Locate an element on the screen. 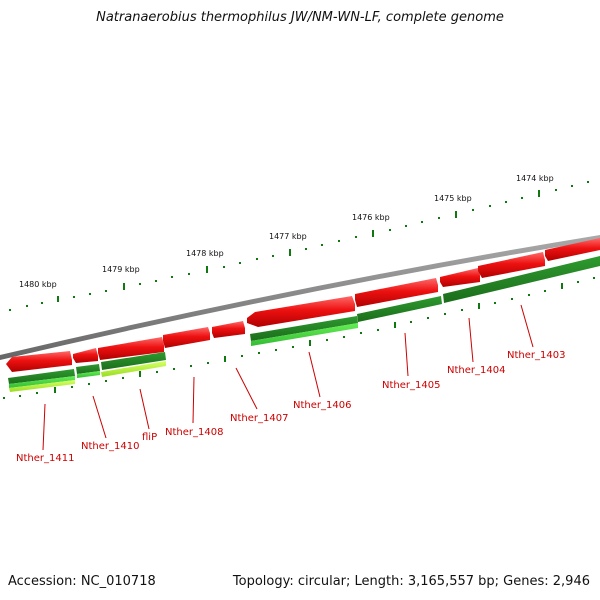 The image size is (600, 600). gene-nther-1403-reverse is located at coordinates (521, 279).